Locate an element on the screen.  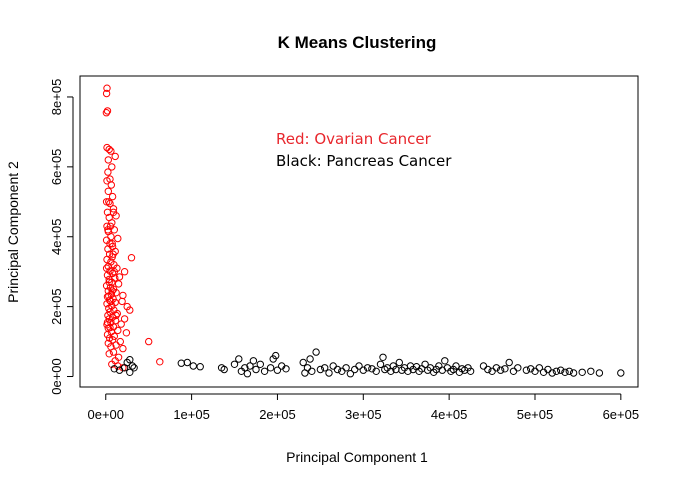
y-tick-label: 8e+05 is located at coordinates (56, 97).